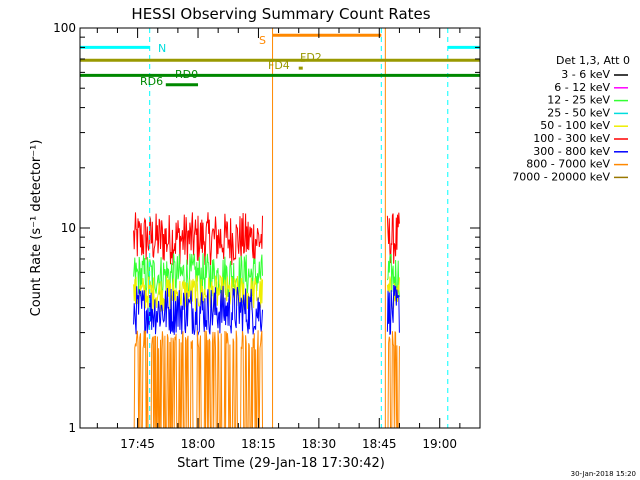  What do you see at coordinates (280, 14) in the screenshot?
I see `chart-title: HESSI Observing Summary Count Rates` at bounding box center [280, 14].